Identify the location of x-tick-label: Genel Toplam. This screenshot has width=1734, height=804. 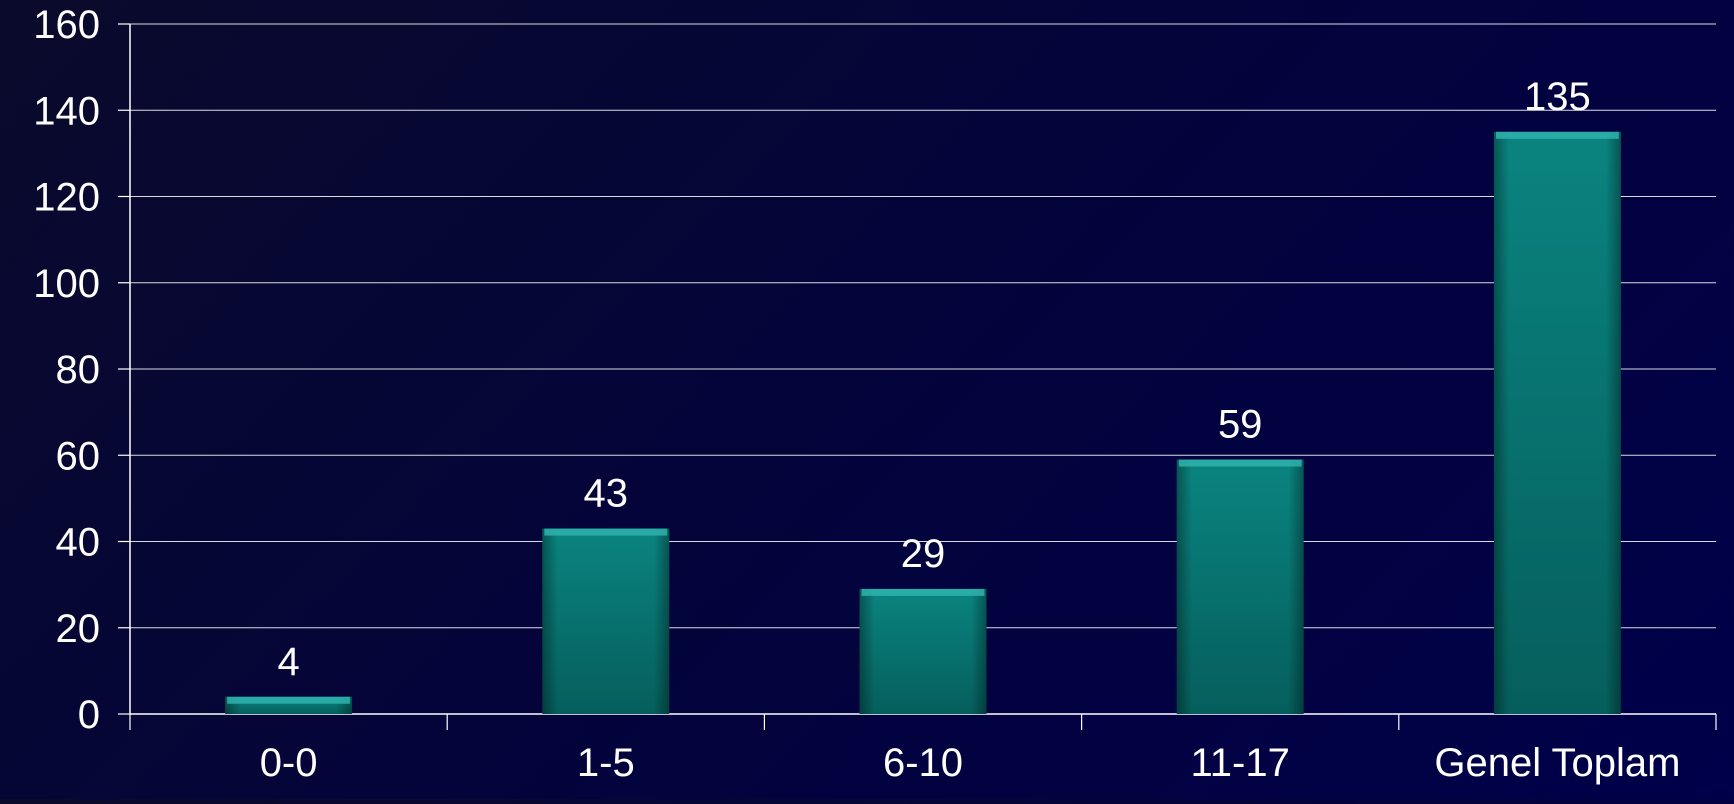
(1557, 763).